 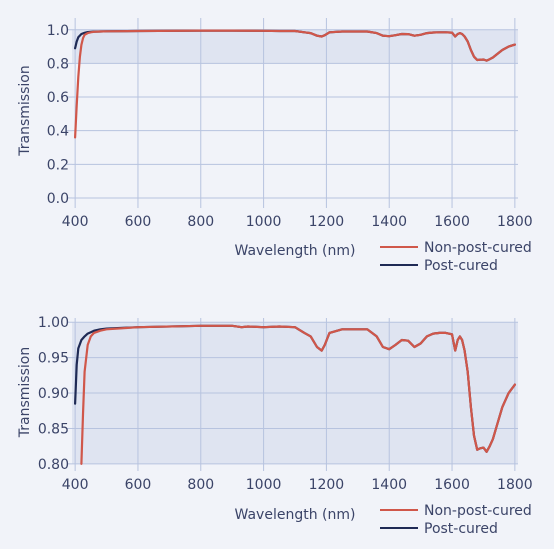 I want to click on y-tick-label: 1.0, so click(x=58, y=31).